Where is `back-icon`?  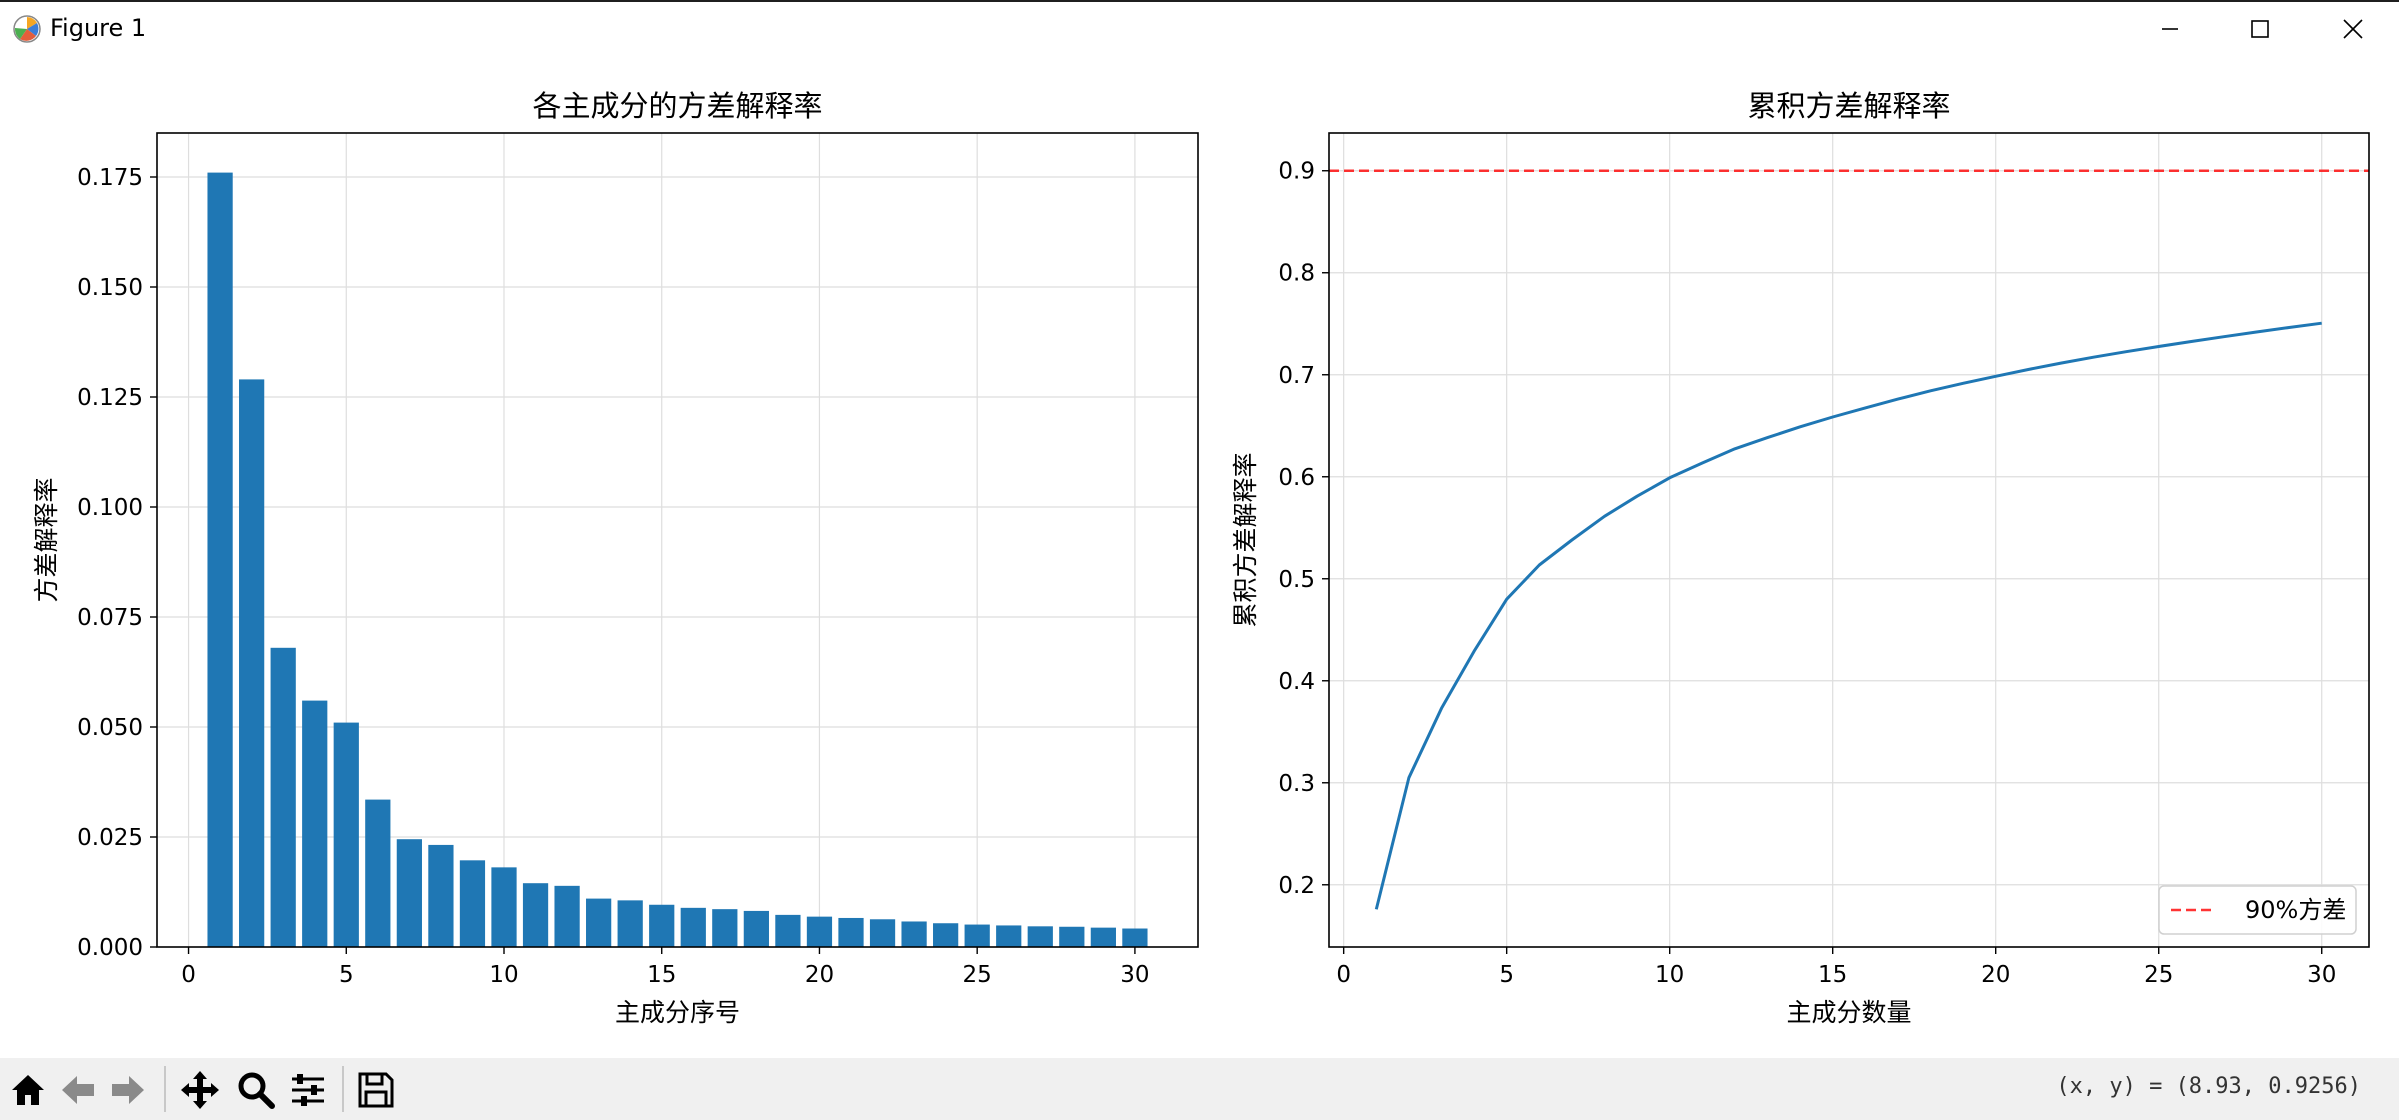 back-icon is located at coordinates (78, 1090).